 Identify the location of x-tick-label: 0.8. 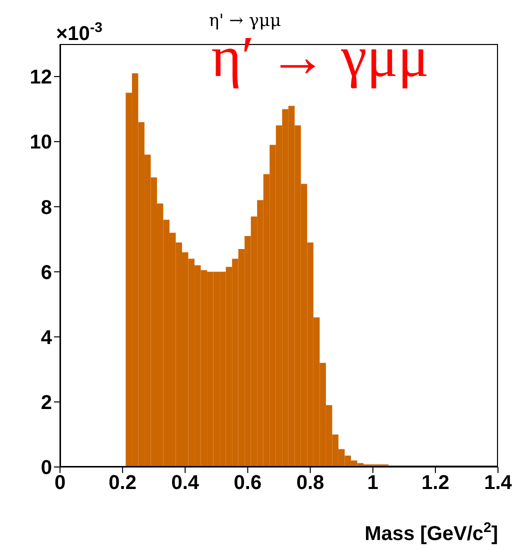
(310, 483).